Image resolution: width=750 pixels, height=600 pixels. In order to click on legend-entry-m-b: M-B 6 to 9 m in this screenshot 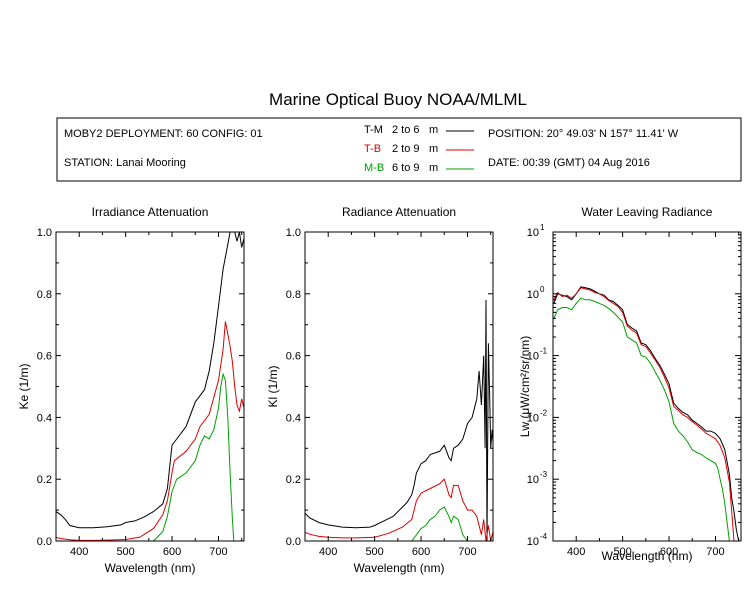, I will do `click(419, 168)`.